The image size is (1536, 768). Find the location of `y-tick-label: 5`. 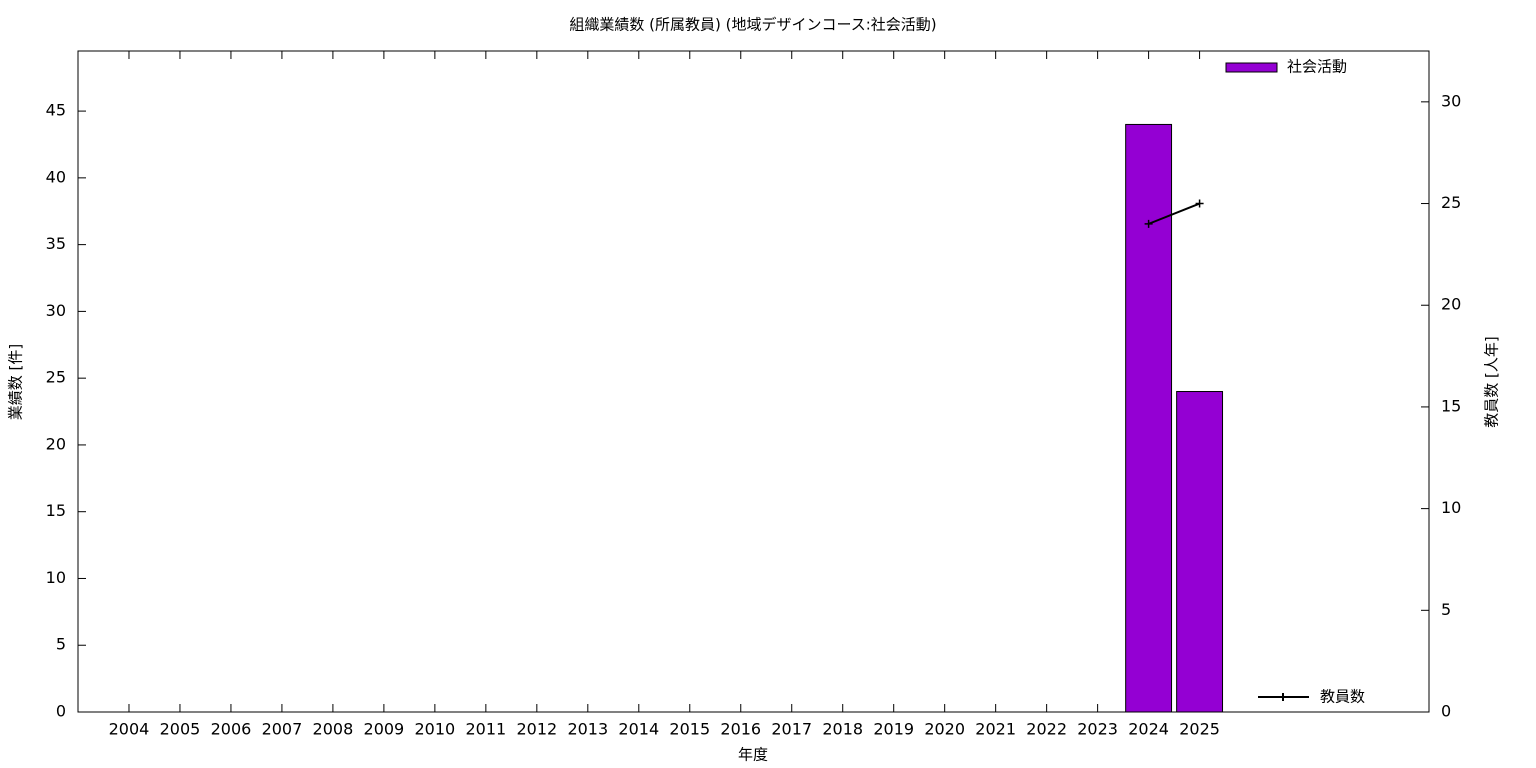

y-tick-label: 5 is located at coordinates (61, 644).